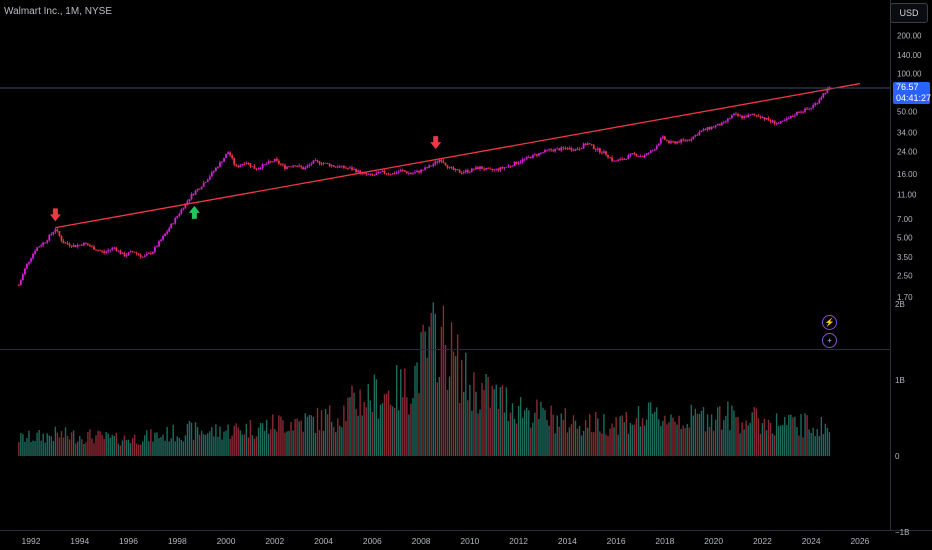 This screenshot has height=550, width=932. I want to click on currency-button: USD, so click(909, 13).